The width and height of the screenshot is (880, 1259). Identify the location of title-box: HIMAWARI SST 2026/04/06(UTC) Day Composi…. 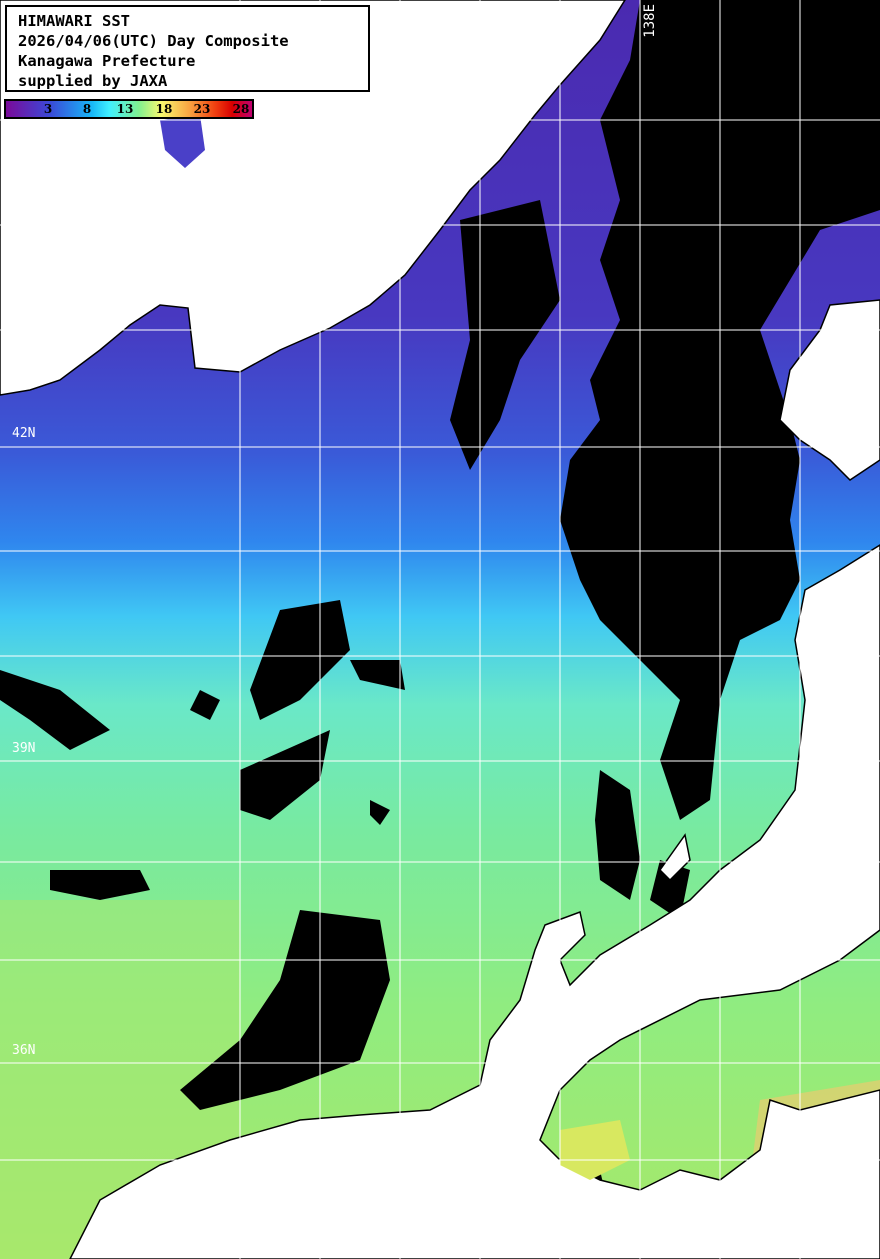
(187, 48).